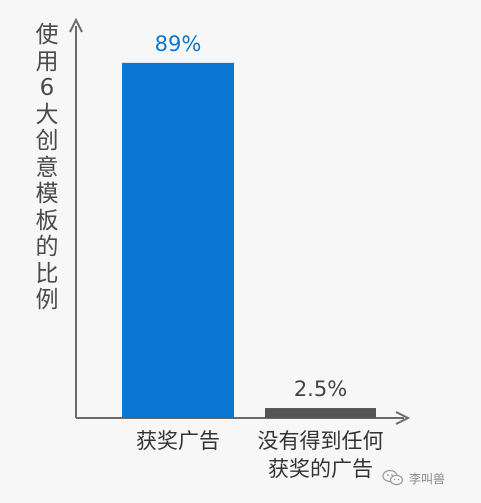  Describe the element at coordinates (403, 418) in the screenshot. I see `x-axis-arrow` at that location.